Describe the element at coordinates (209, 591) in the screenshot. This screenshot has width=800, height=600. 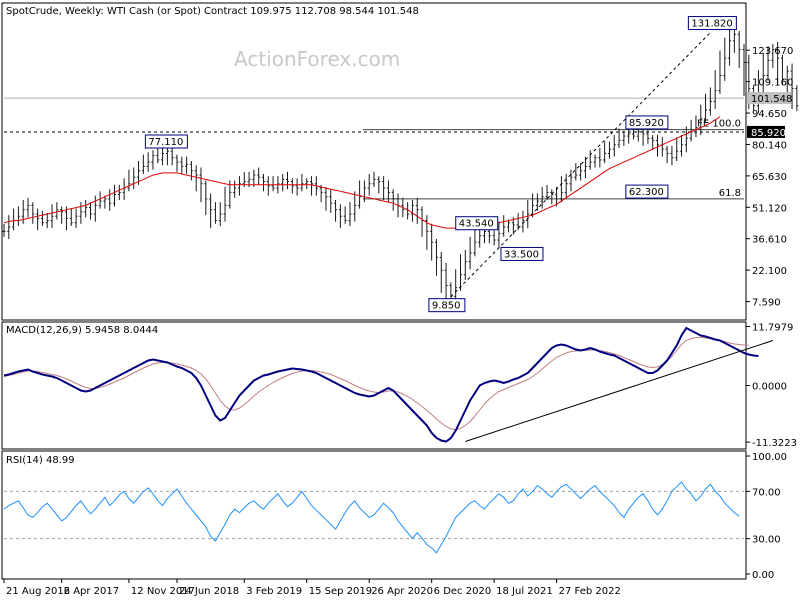
I see `x-tick-label: 24 Jun 2018` at that location.